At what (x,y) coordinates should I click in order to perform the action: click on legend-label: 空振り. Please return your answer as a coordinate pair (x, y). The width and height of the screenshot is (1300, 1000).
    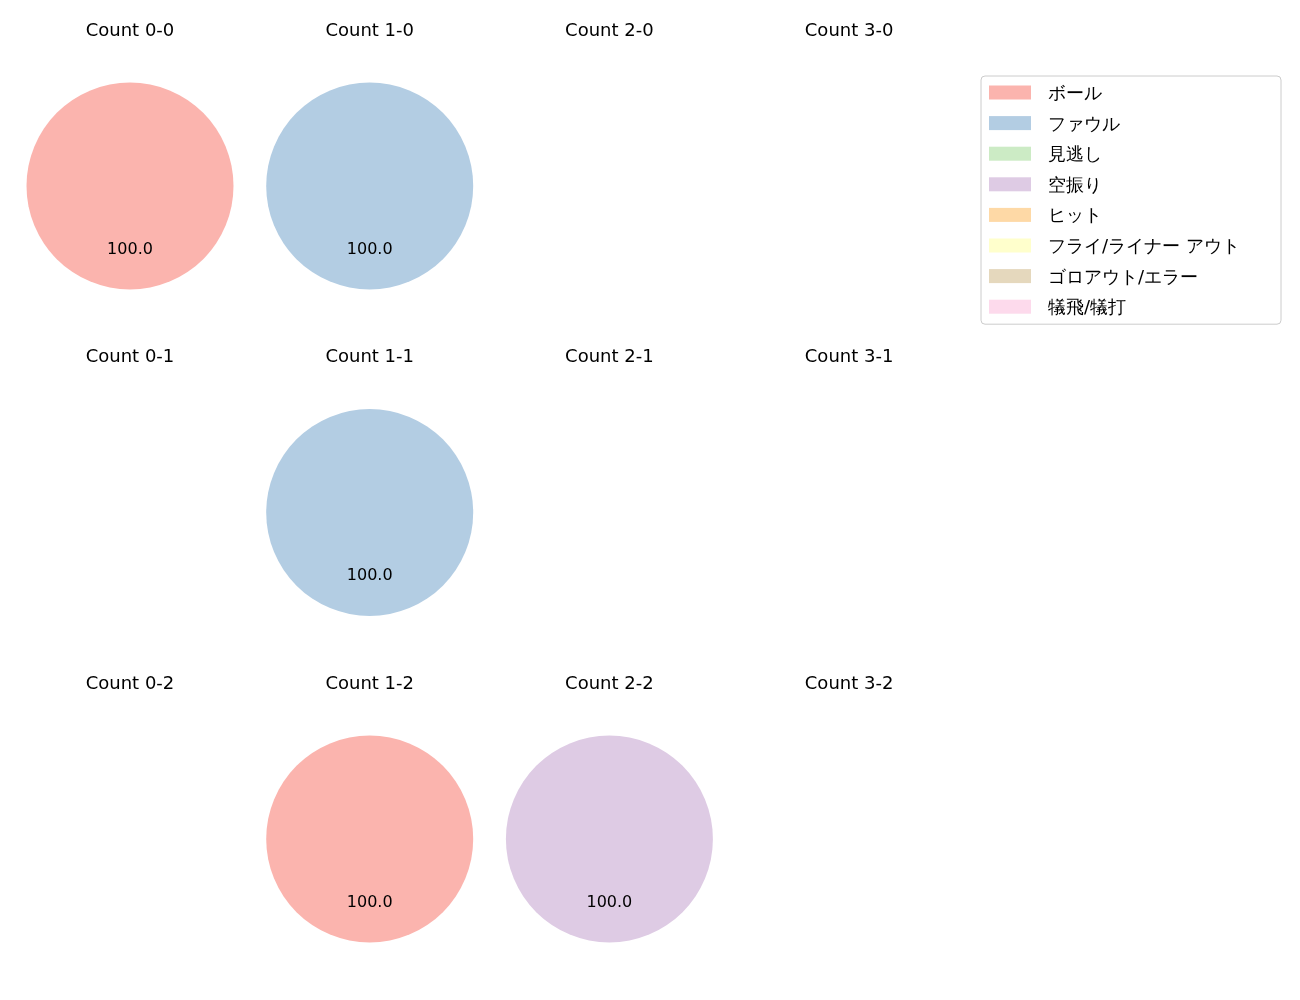
    Looking at the image, I should click on (1075, 184).